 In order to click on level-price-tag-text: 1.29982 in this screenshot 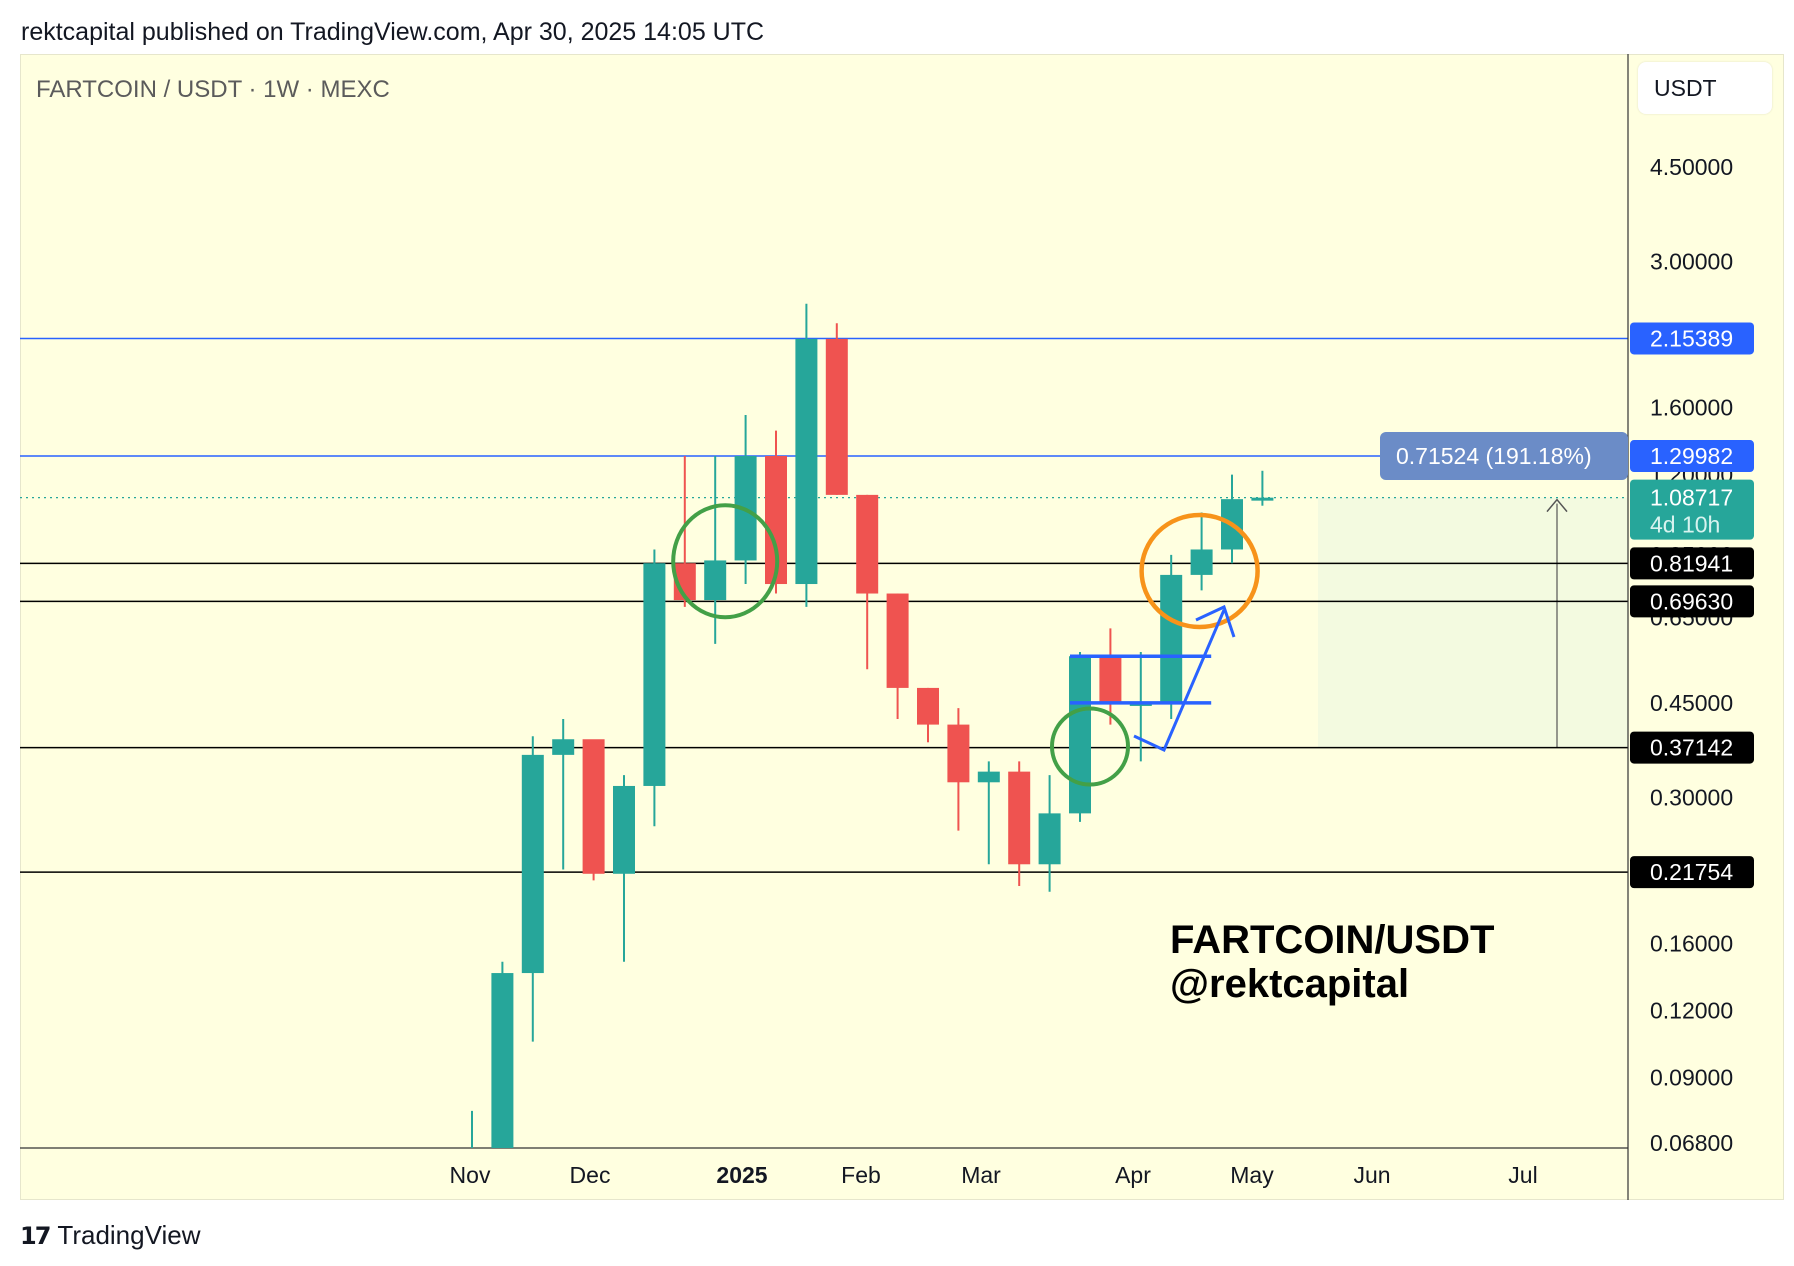, I will do `click(1691, 456)`.